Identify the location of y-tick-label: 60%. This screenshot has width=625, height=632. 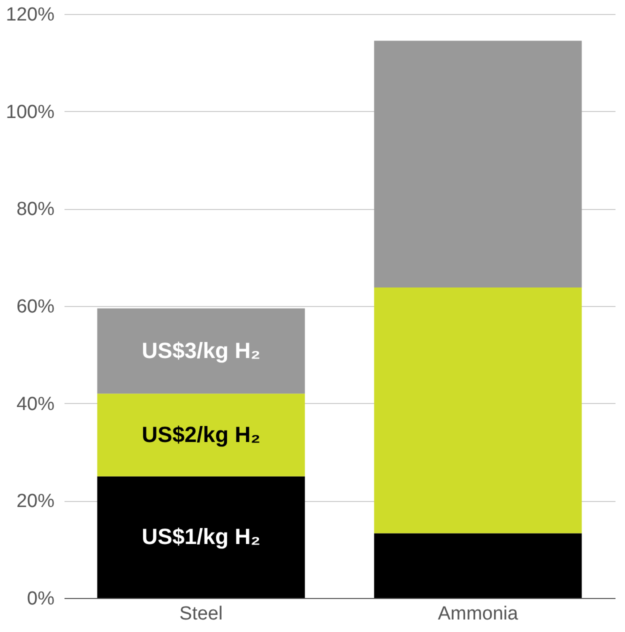
(35, 307).